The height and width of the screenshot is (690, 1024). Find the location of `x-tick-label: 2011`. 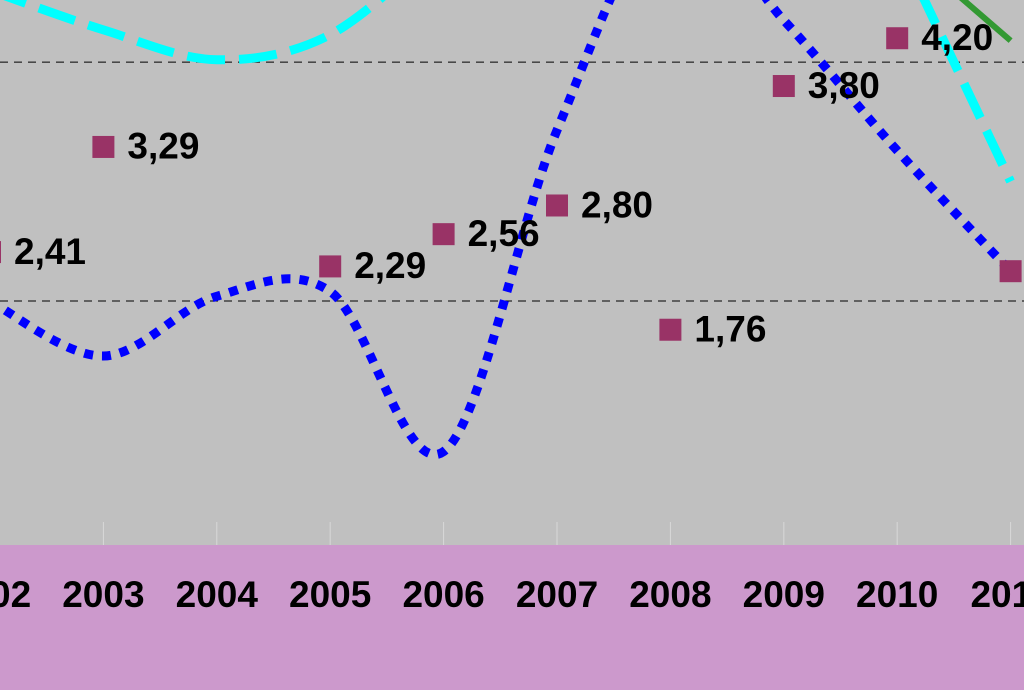

x-tick-label: 2011 is located at coordinates (997, 594).